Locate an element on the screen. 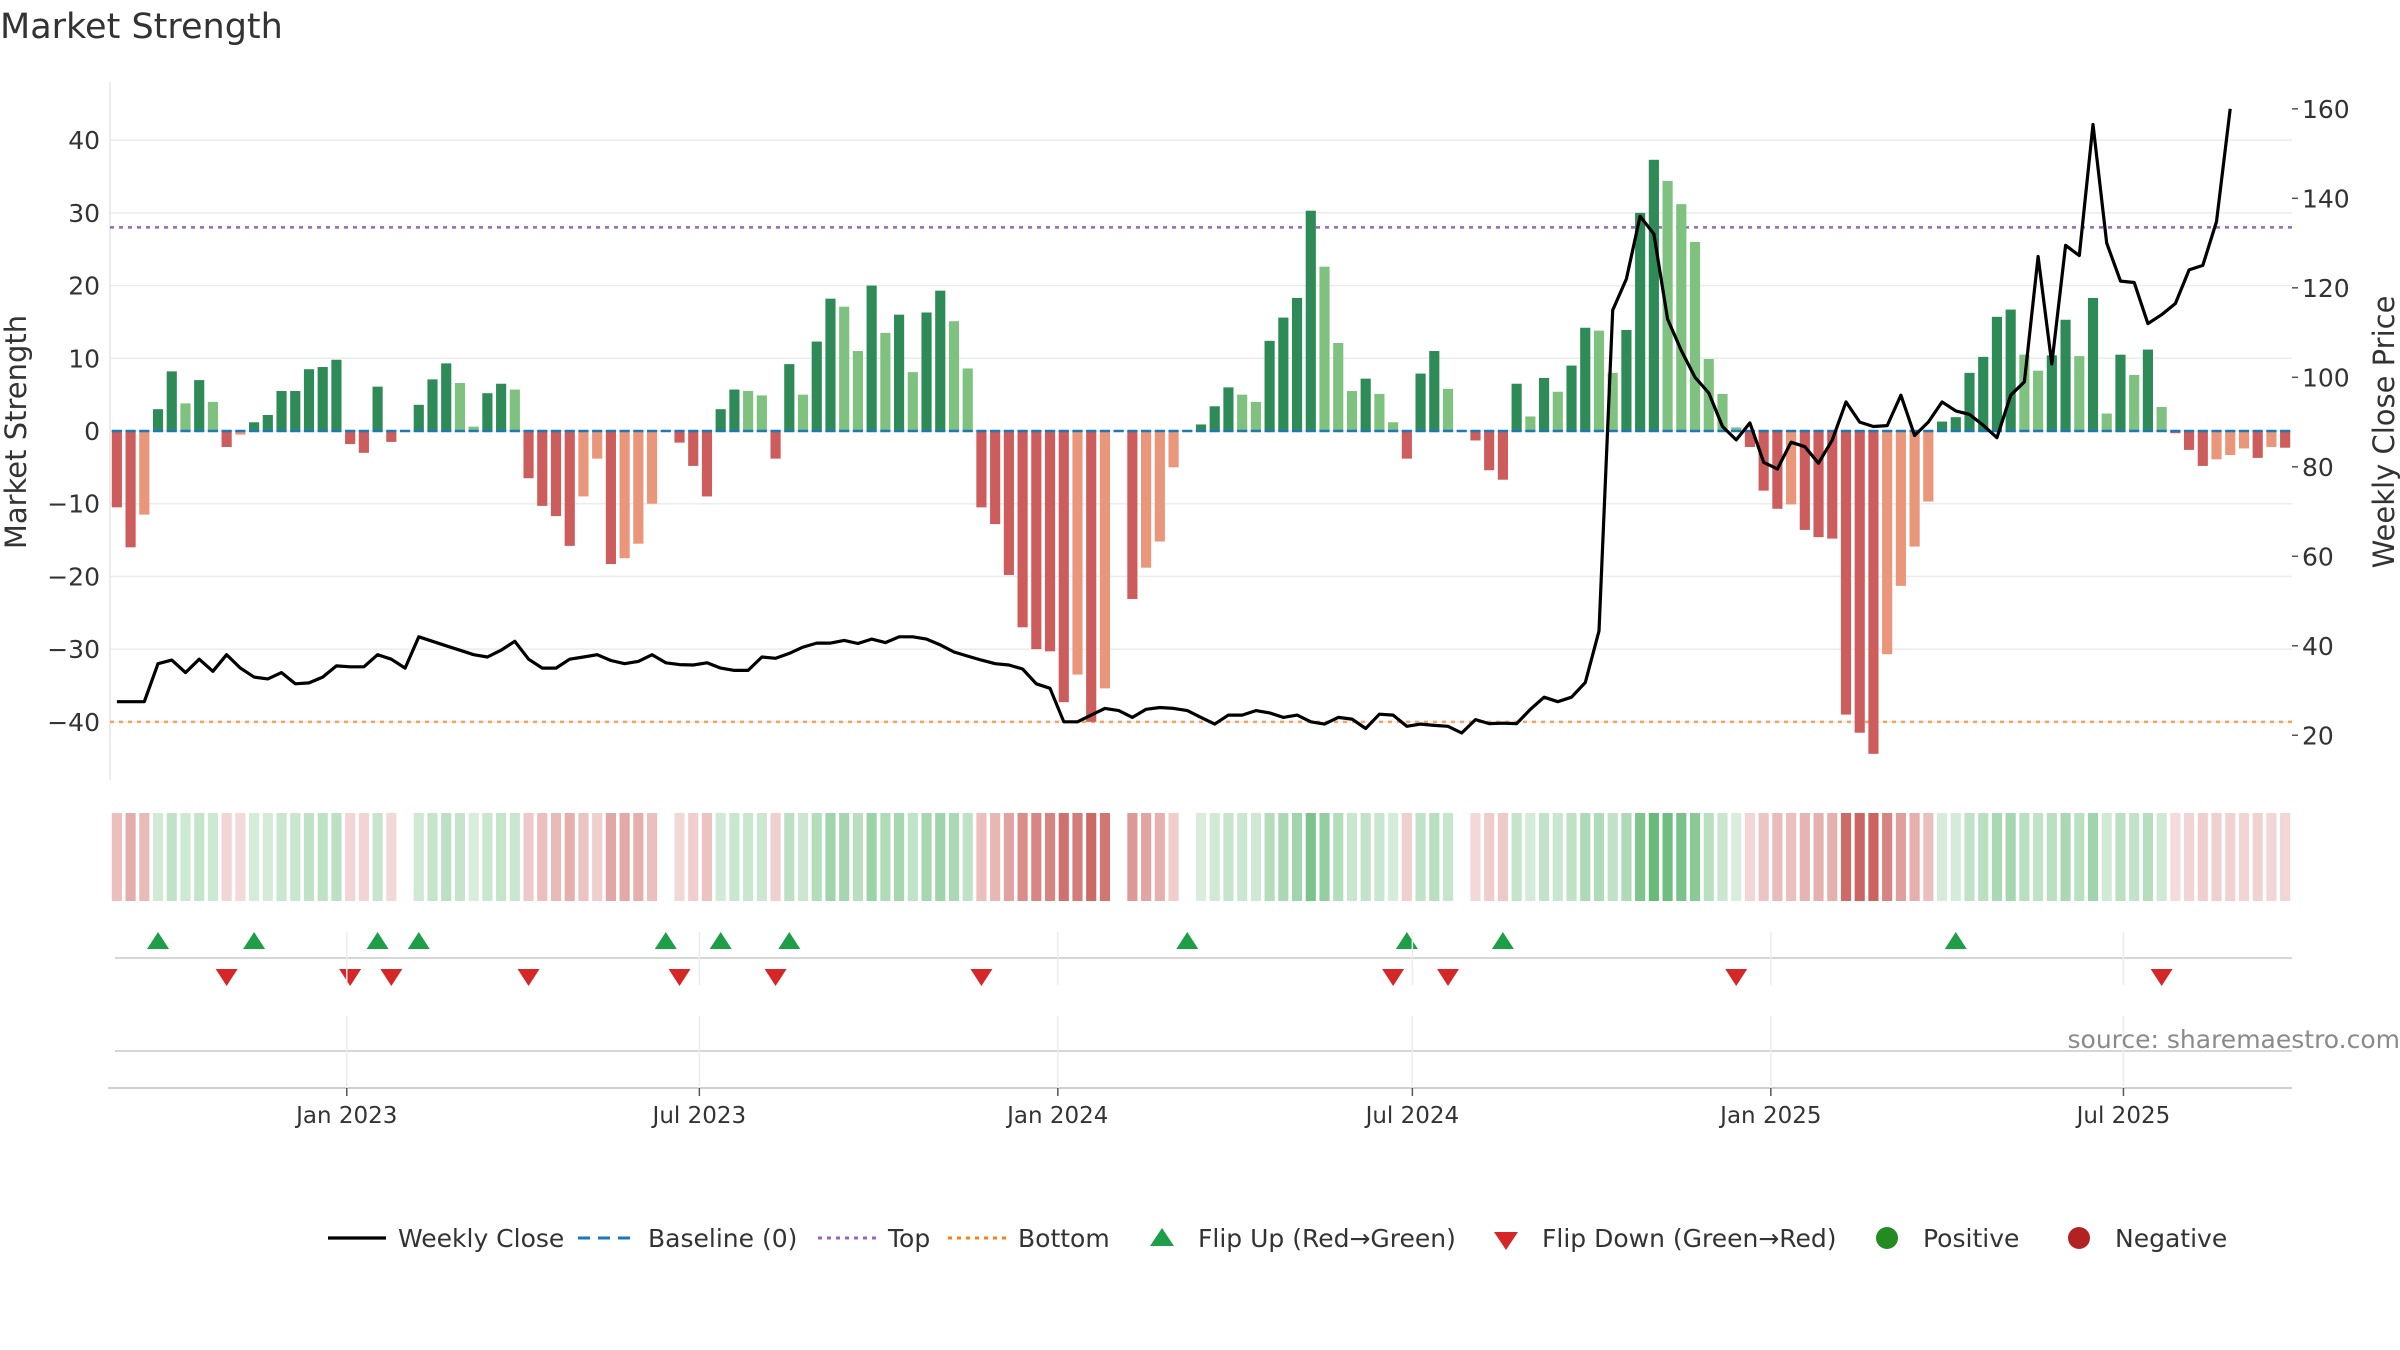 The height and width of the screenshot is (1350, 2400). legend-item-flip_down: Flip Down (Green→Red) is located at coordinates (1665, 1238).